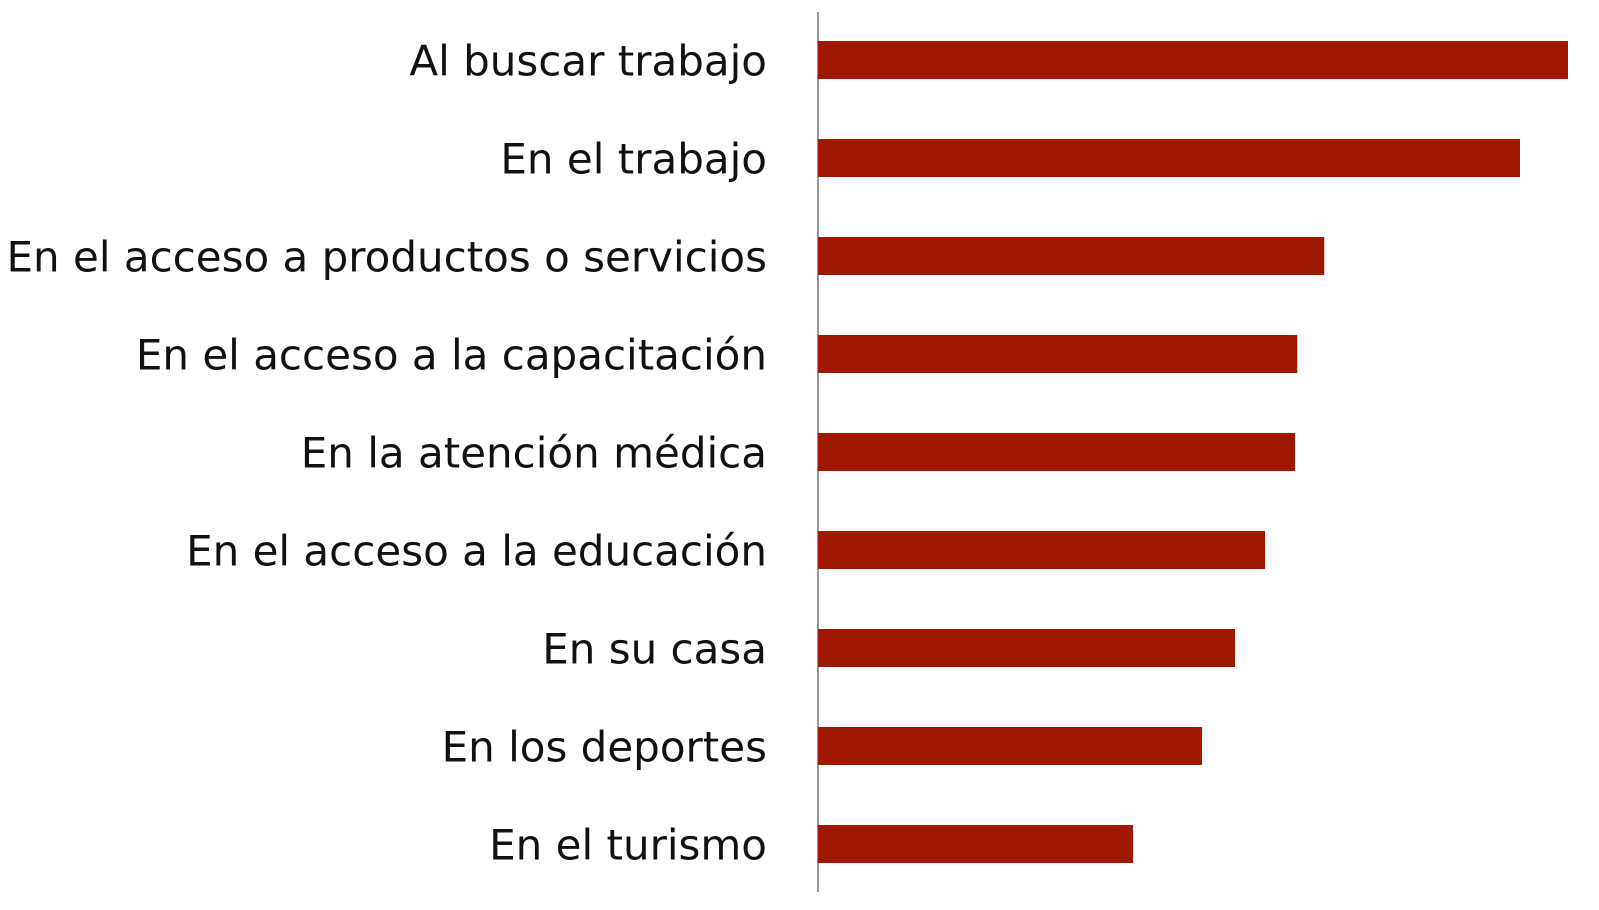  I want to click on category-label: En el acceso a la educación, so click(476, 551).